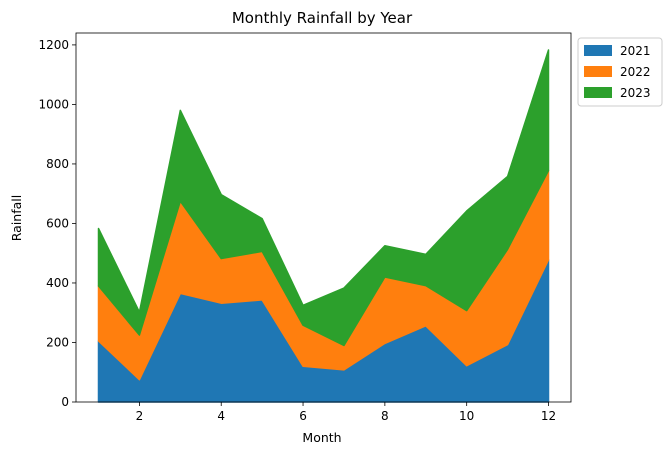 The image size is (672, 455). I want to click on legend-swatch-2023, so click(598, 92).